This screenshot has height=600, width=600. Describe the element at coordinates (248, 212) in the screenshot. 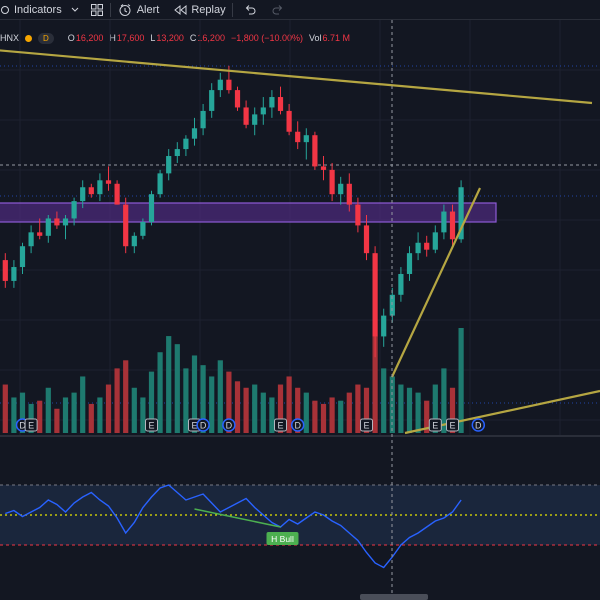

I see `zone-rectangle` at that location.